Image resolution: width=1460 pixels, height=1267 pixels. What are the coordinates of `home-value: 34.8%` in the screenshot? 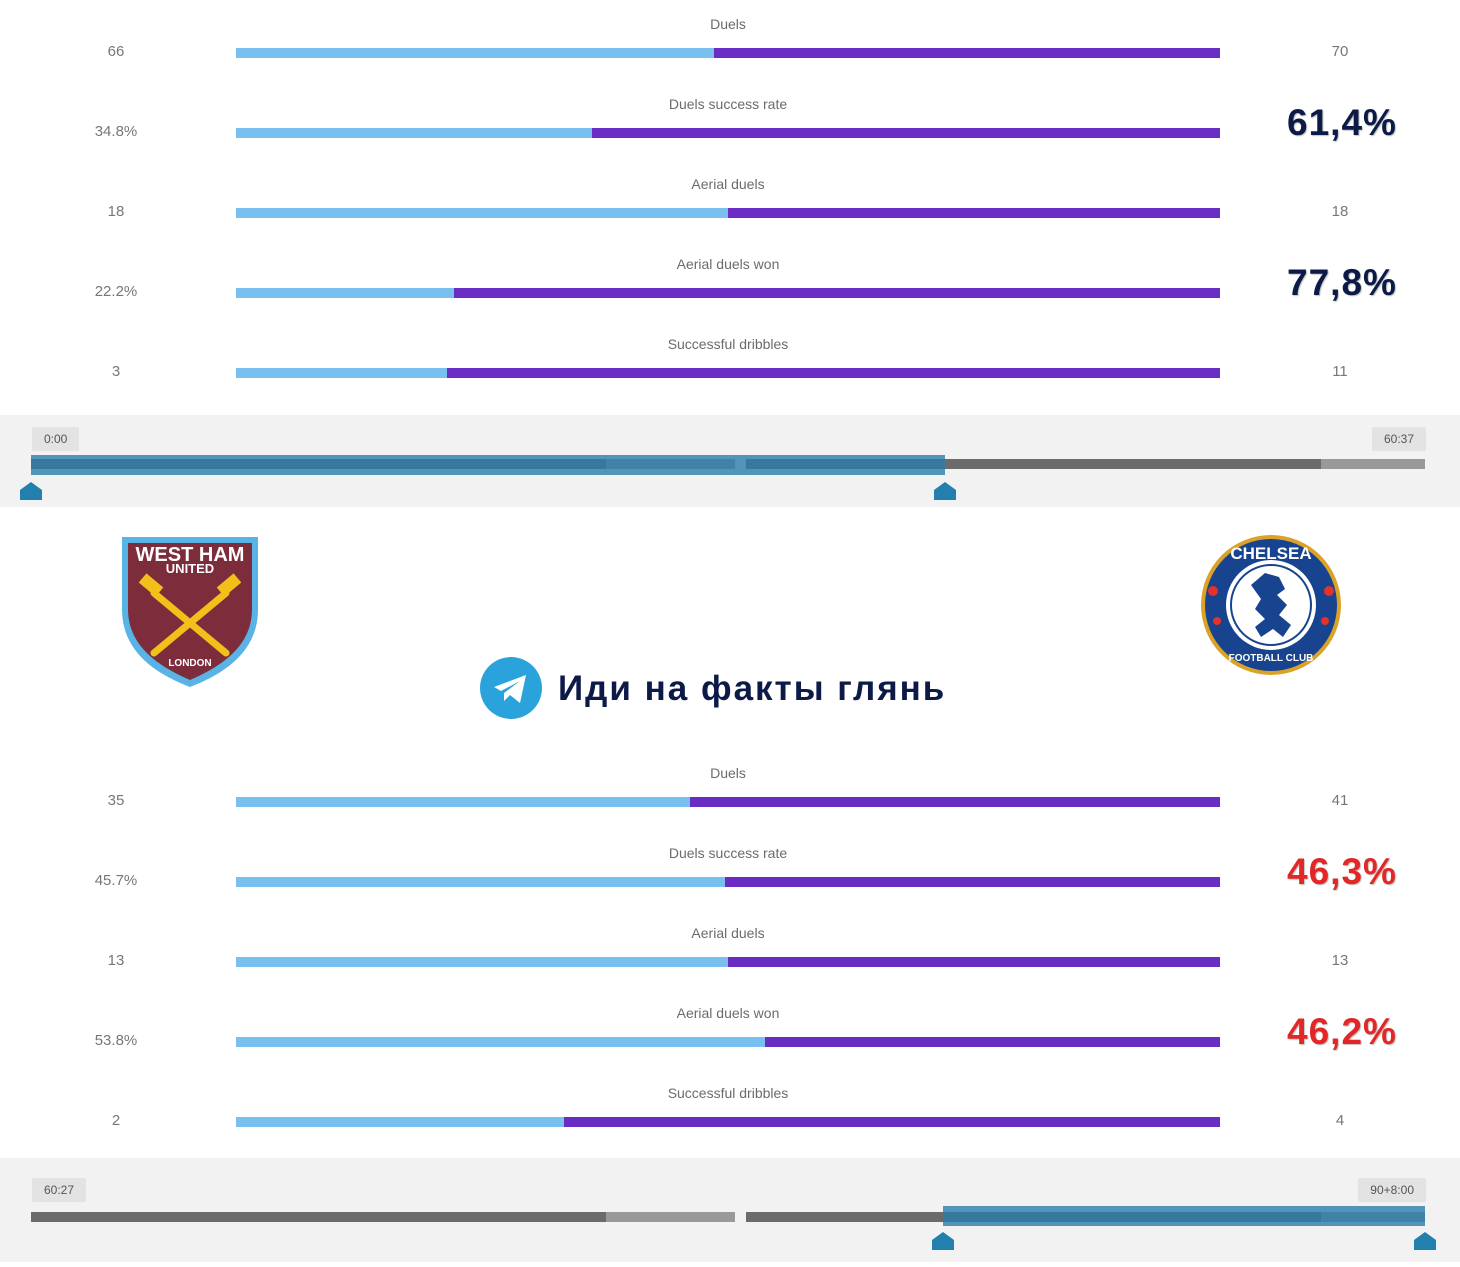 It's located at (116, 131).